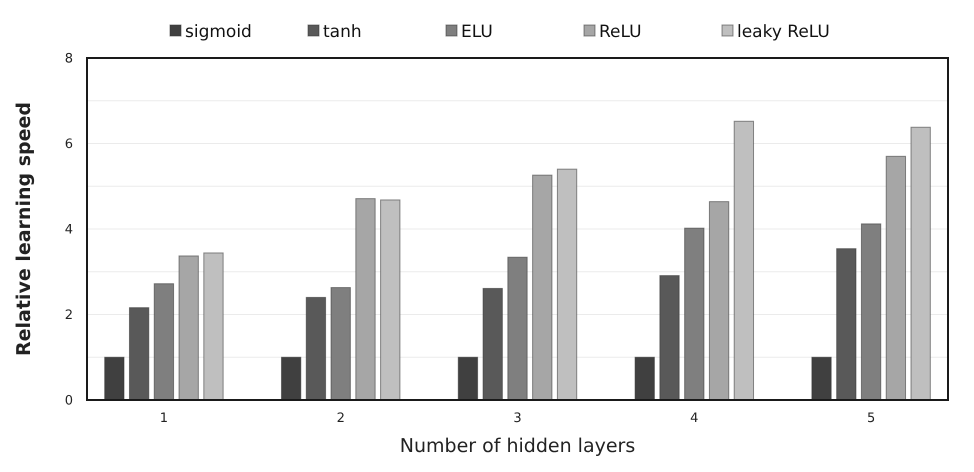  Describe the element at coordinates (24, 229) in the screenshot. I see `y-axis-title: Relative learning speed` at that location.